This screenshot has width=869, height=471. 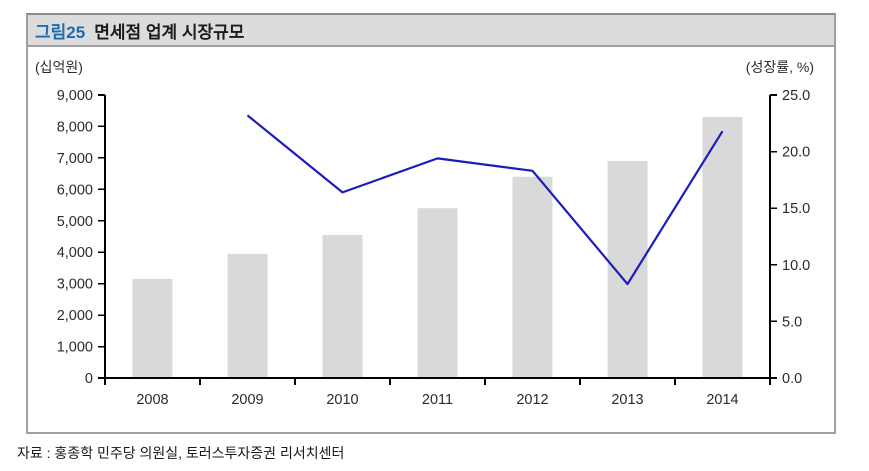 What do you see at coordinates (59, 67) in the screenshot?
I see `left-axis-unit-label: (십억원)` at bounding box center [59, 67].